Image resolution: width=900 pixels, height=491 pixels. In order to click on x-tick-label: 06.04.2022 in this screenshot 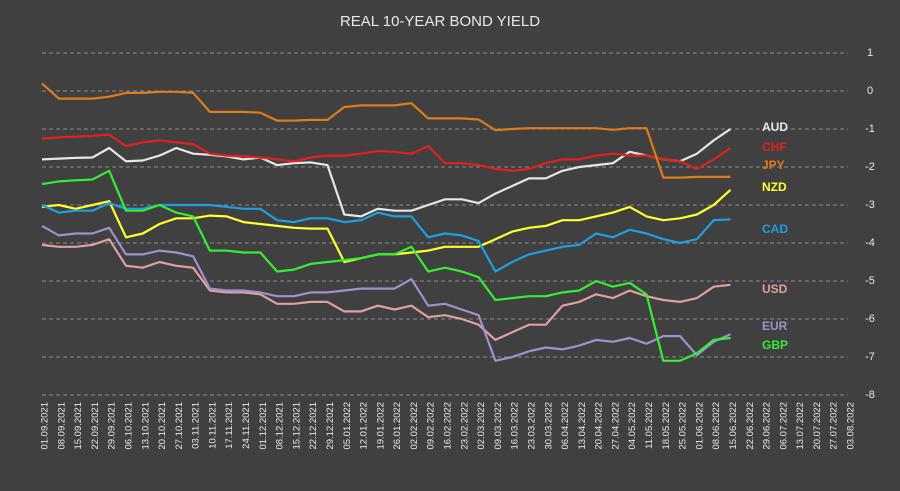, I will do `click(565, 426)`.